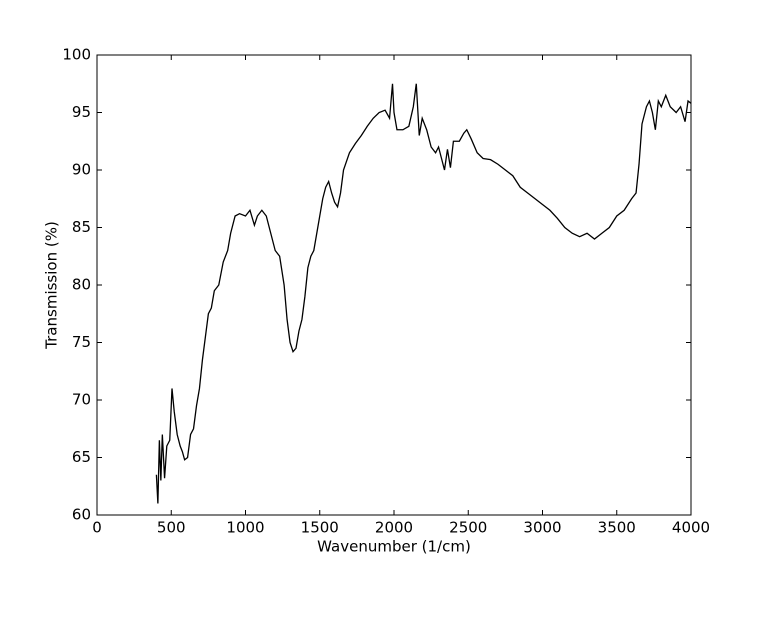 Image resolution: width=782 pixels, height=631 pixels. Describe the element at coordinates (691, 528) in the screenshot. I see `x-tick-label: 4000` at that location.